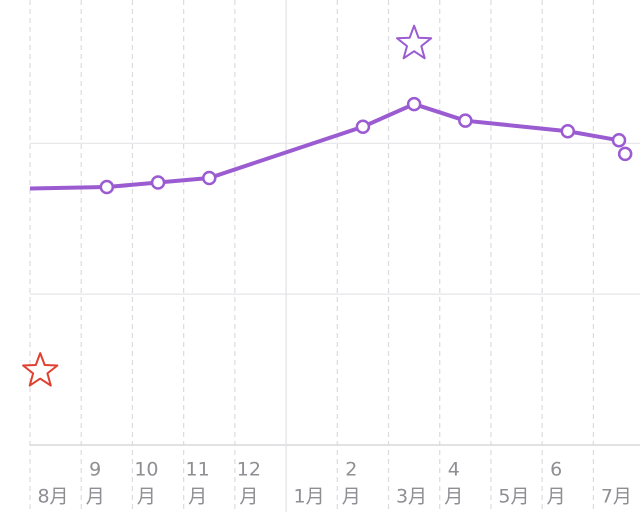 The image size is (640, 530). Describe the element at coordinates (513, 497) in the screenshot. I see `x-tick-label: 5月` at that location.